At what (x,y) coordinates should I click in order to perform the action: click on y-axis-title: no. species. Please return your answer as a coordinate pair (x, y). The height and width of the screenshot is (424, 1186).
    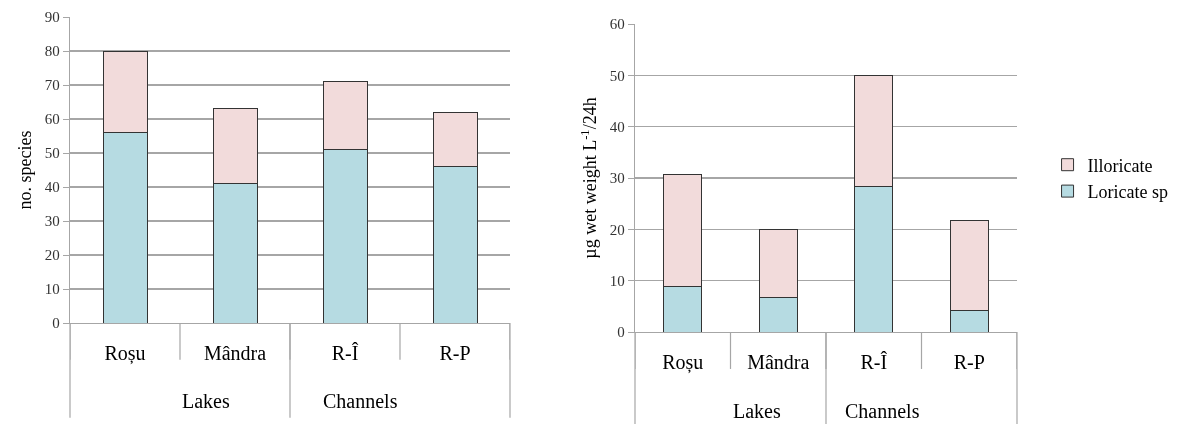
    Looking at the image, I should click on (25, 170).